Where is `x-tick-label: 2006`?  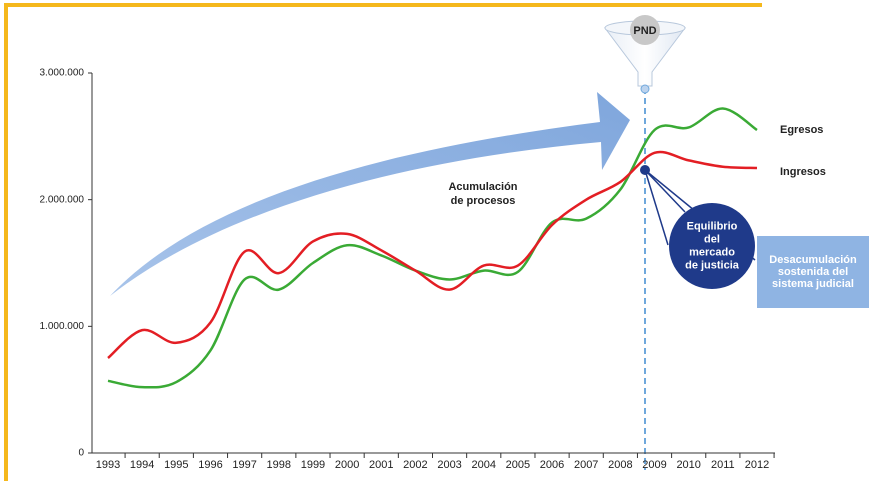 x-tick-label: 2006 is located at coordinates (552, 465).